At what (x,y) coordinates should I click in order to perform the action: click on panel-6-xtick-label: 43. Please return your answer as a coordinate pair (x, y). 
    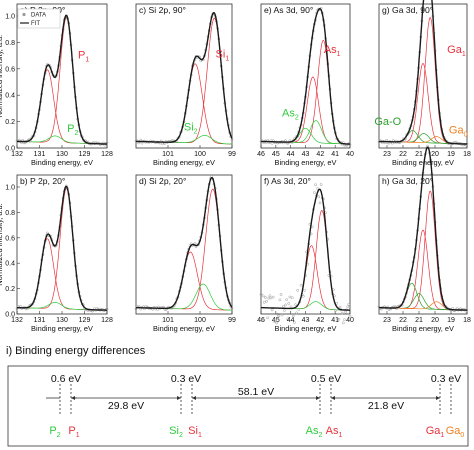
    Looking at the image, I should click on (306, 320).